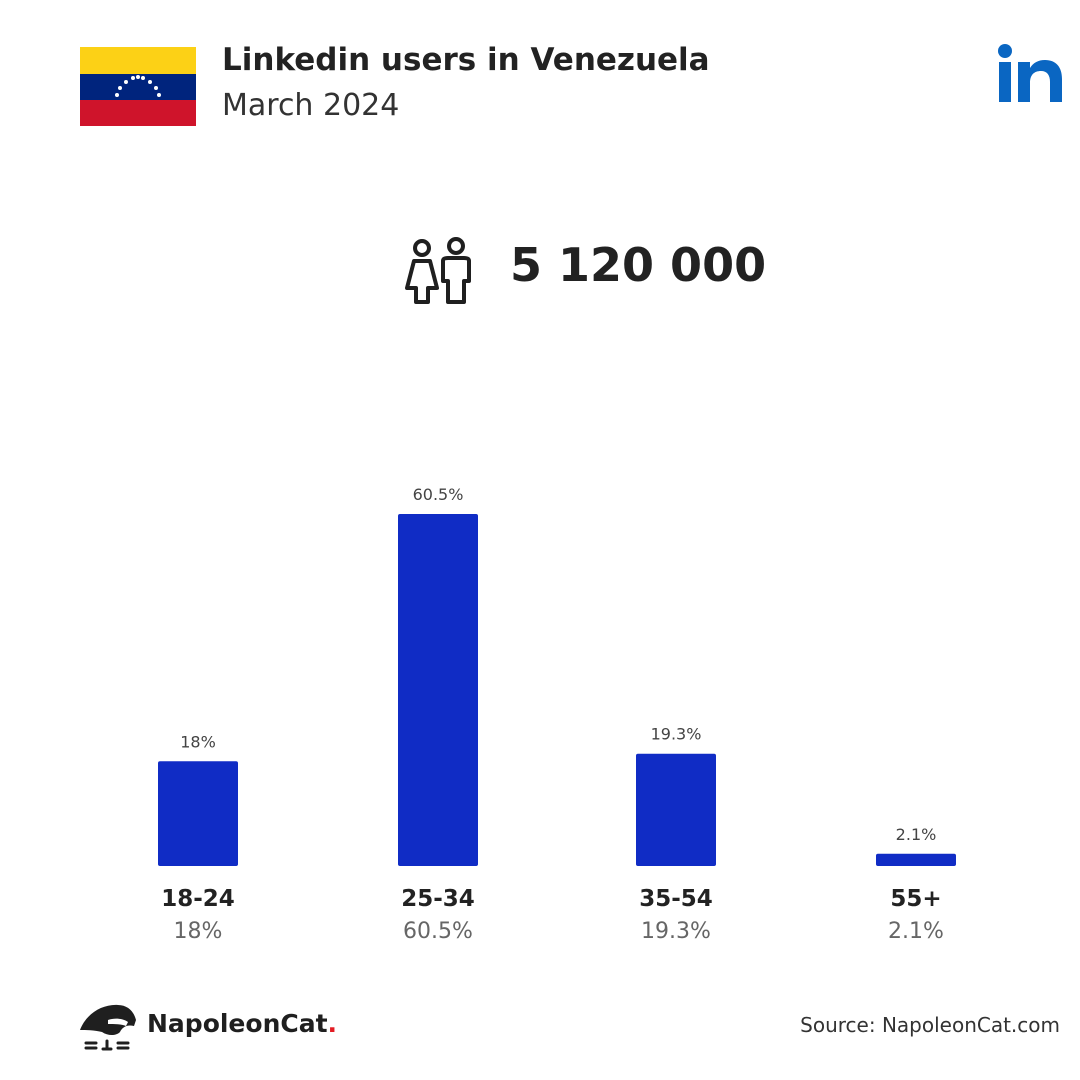 The height and width of the screenshot is (1080, 1080). Describe the element at coordinates (676, 899) in the screenshot. I see `category-label: 35-54` at that location.